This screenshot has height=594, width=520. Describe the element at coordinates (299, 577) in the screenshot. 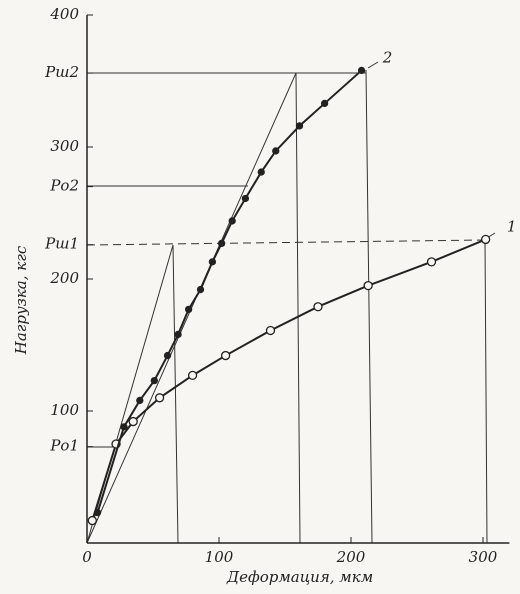

I see `x-axis-label: Деформация, мкм` at that location.